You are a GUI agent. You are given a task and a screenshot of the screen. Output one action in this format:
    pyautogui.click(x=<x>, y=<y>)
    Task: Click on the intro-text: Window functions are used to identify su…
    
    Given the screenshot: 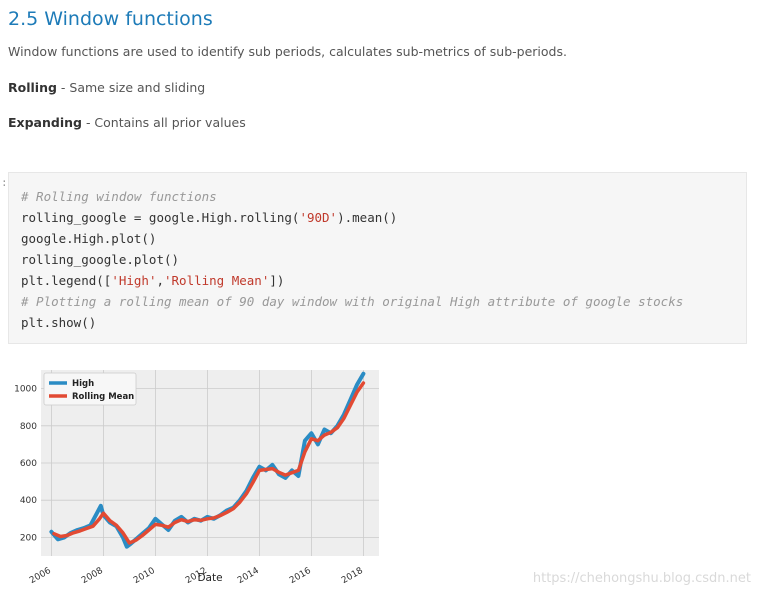 What is the action you would take?
    pyautogui.click(x=287, y=51)
    